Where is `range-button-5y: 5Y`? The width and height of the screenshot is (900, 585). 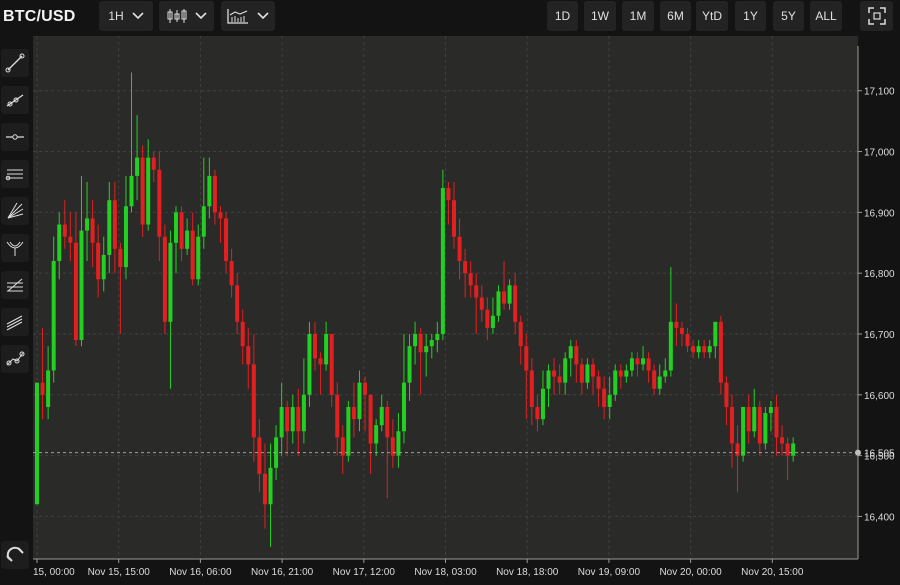 range-button-5y: 5Y is located at coordinates (788, 16).